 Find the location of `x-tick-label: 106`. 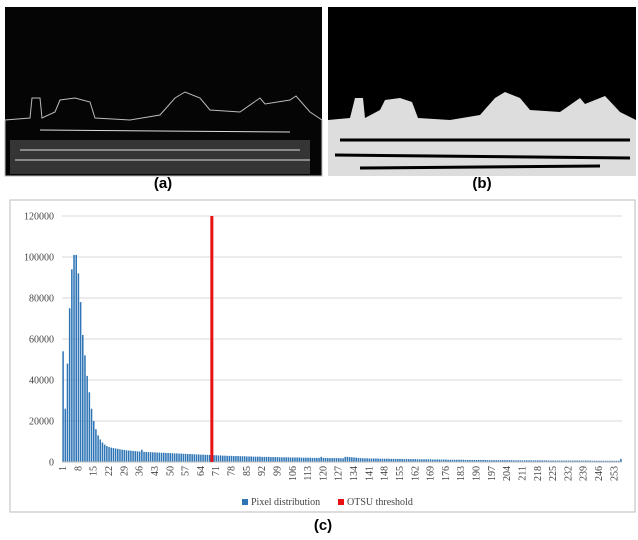

x-tick-label: 106 is located at coordinates (293, 473).